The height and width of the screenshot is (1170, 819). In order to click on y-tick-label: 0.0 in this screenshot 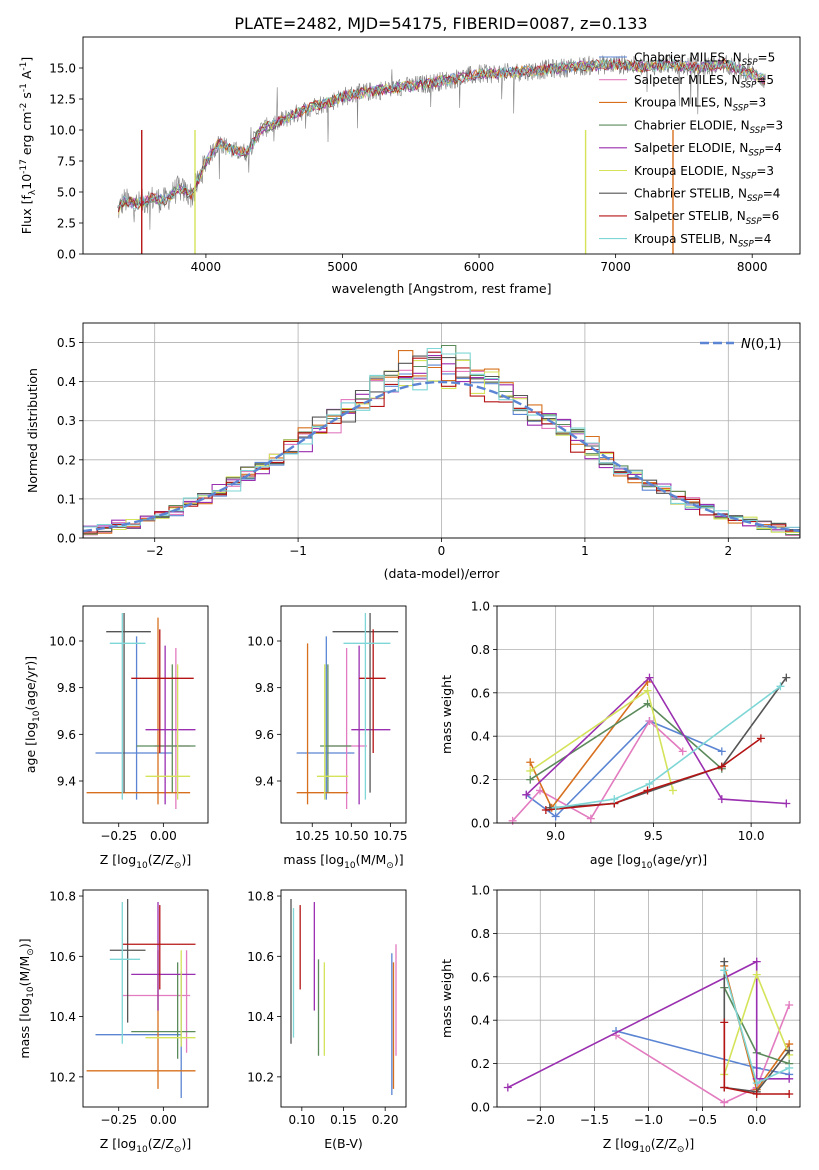, I will do `click(480, 1108)`.